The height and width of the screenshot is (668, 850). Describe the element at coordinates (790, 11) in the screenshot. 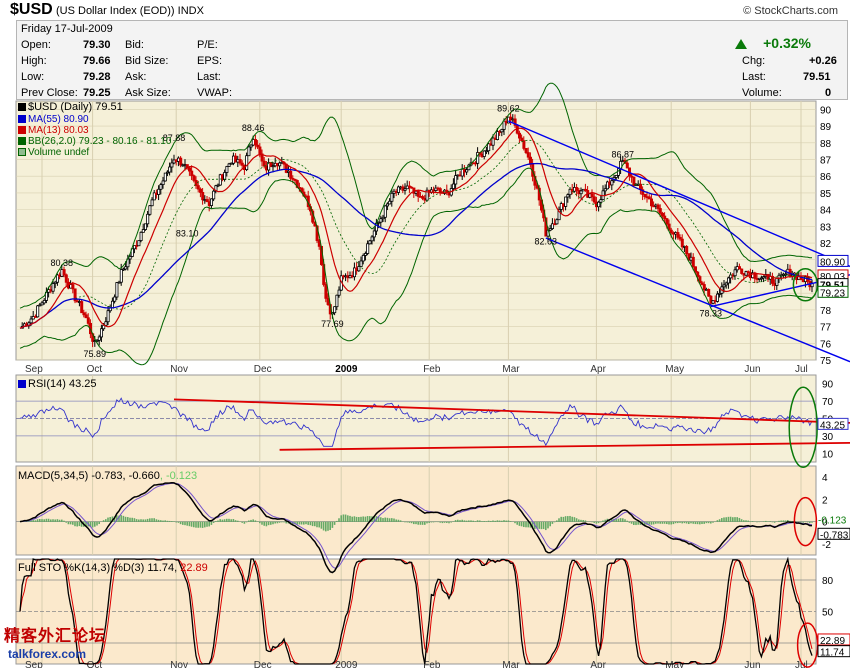

I see `copyright-link: © StockCharts.com` at that location.